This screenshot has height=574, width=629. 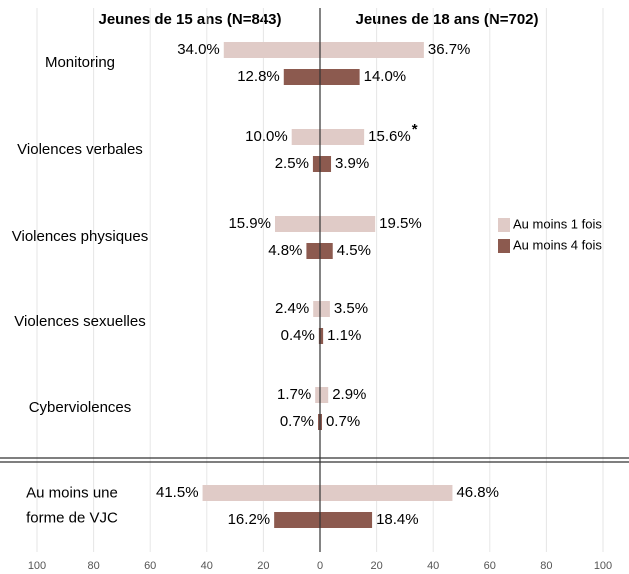 What do you see at coordinates (80, 149) in the screenshot?
I see `category-label: Violences verbales` at bounding box center [80, 149].